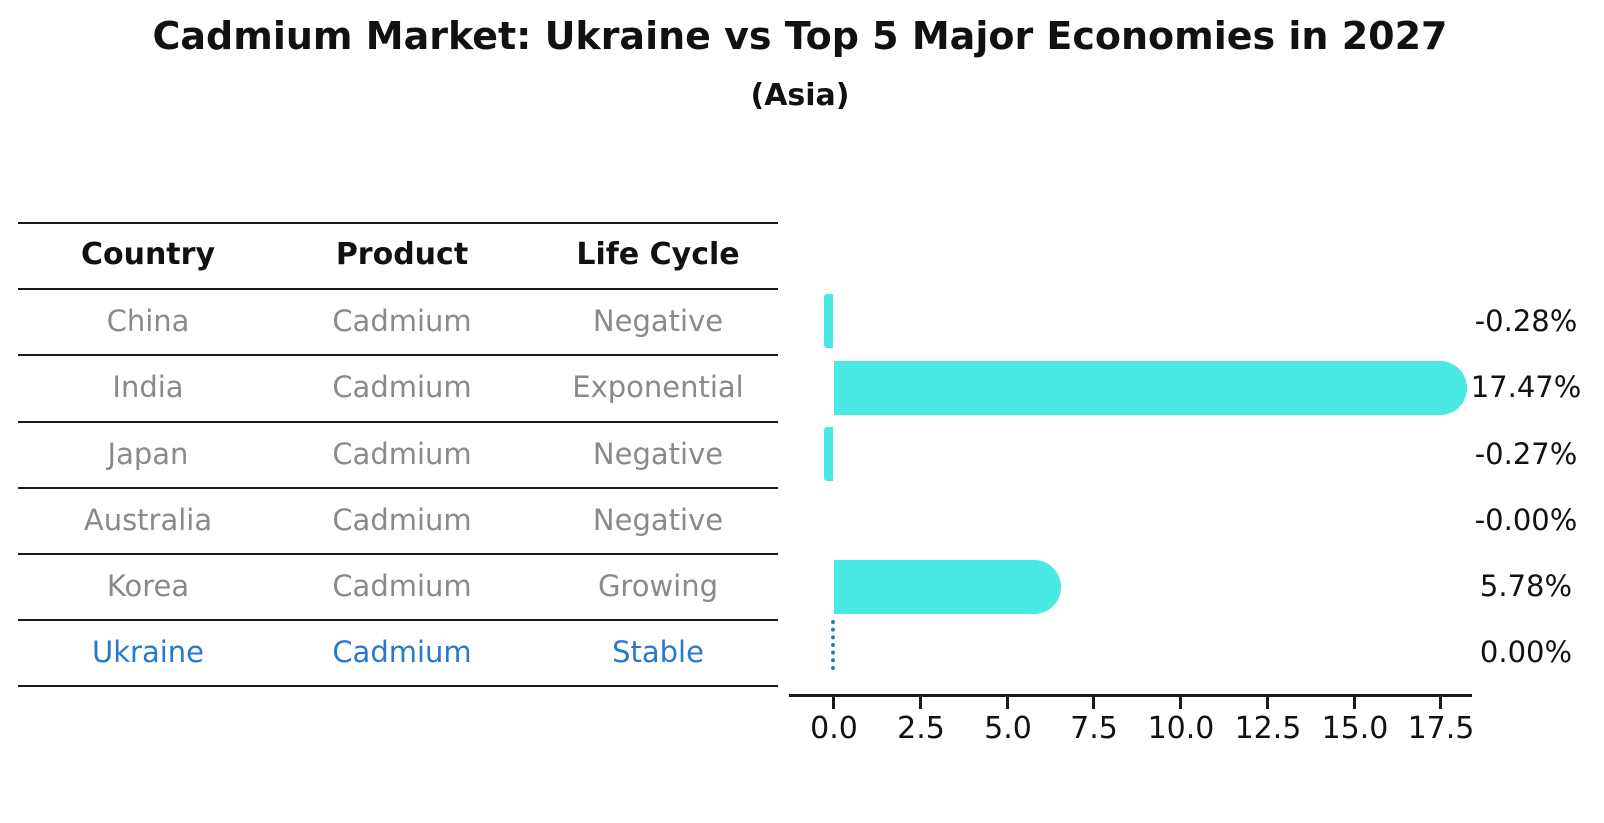 Image resolution: width=1604 pixels, height=823 pixels. What do you see at coordinates (658, 387) in the screenshot?
I see `cell-life-cycle: Exponential` at bounding box center [658, 387].